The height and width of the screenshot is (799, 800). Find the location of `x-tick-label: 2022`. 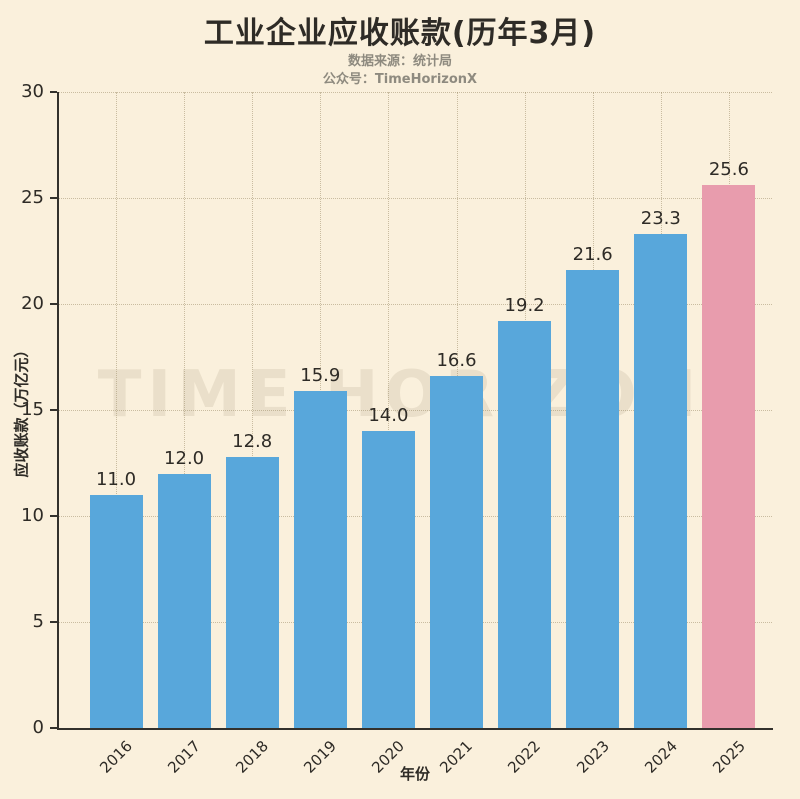

x-tick-label: 2022 is located at coordinates (524, 757).